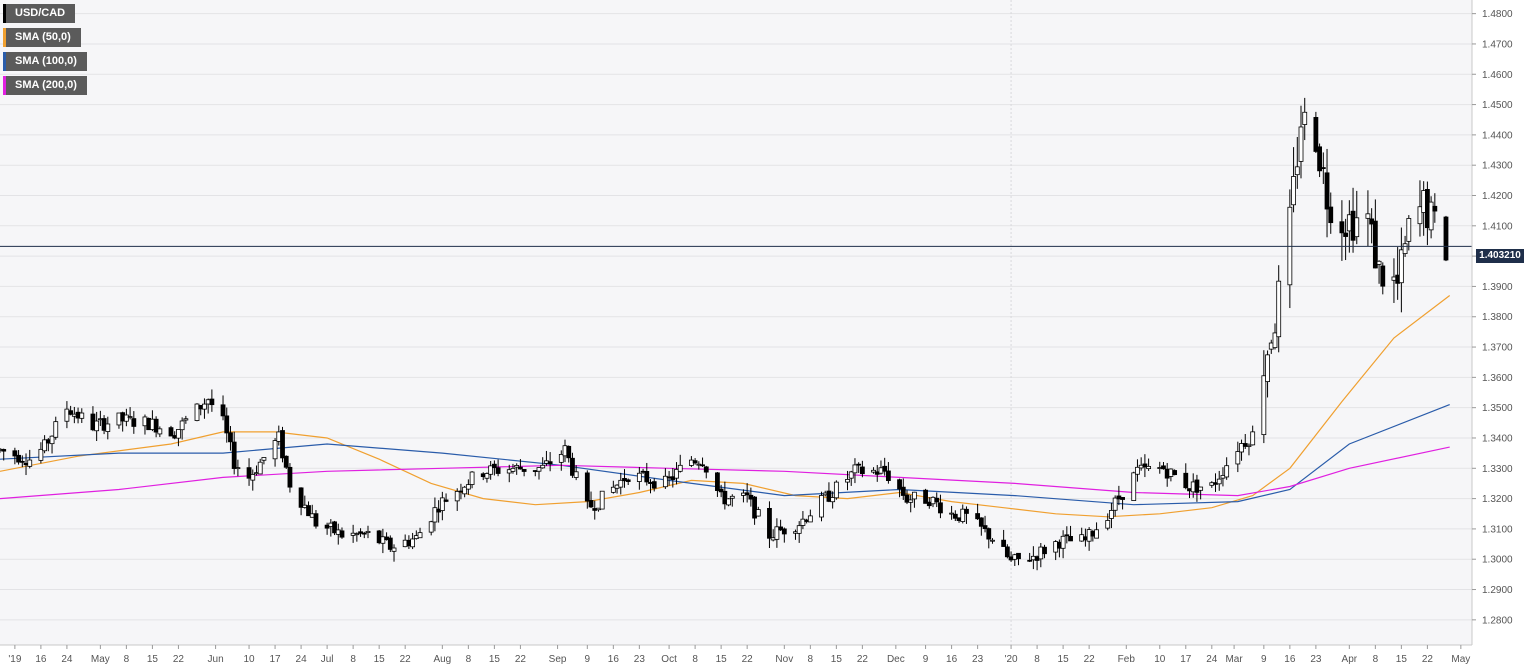 The height and width of the screenshot is (669, 1536). Describe the element at coordinates (1497, 499) in the screenshot. I see `y-tick-label: 1.3200` at that location.